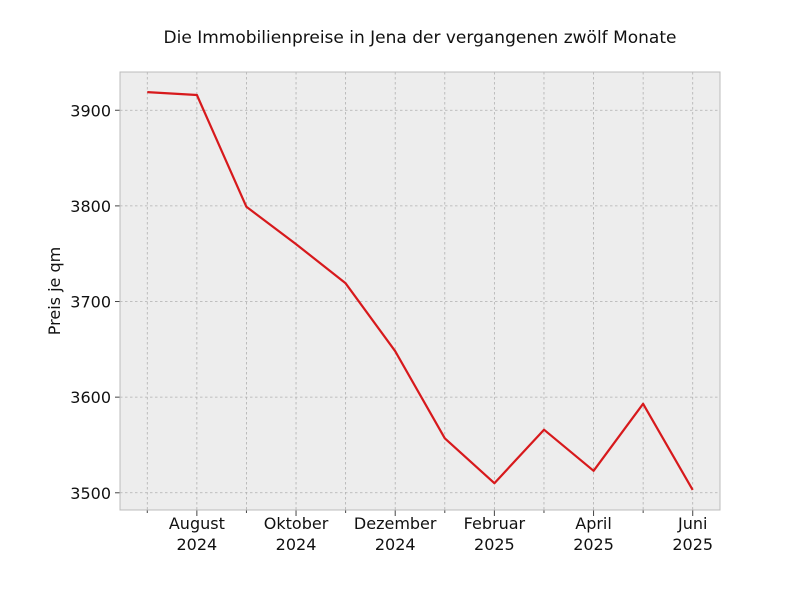 The width and height of the screenshot is (800, 600). Describe the element at coordinates (90, 493) in the screenshot. I see `y-tick-label: 3500` at that location.